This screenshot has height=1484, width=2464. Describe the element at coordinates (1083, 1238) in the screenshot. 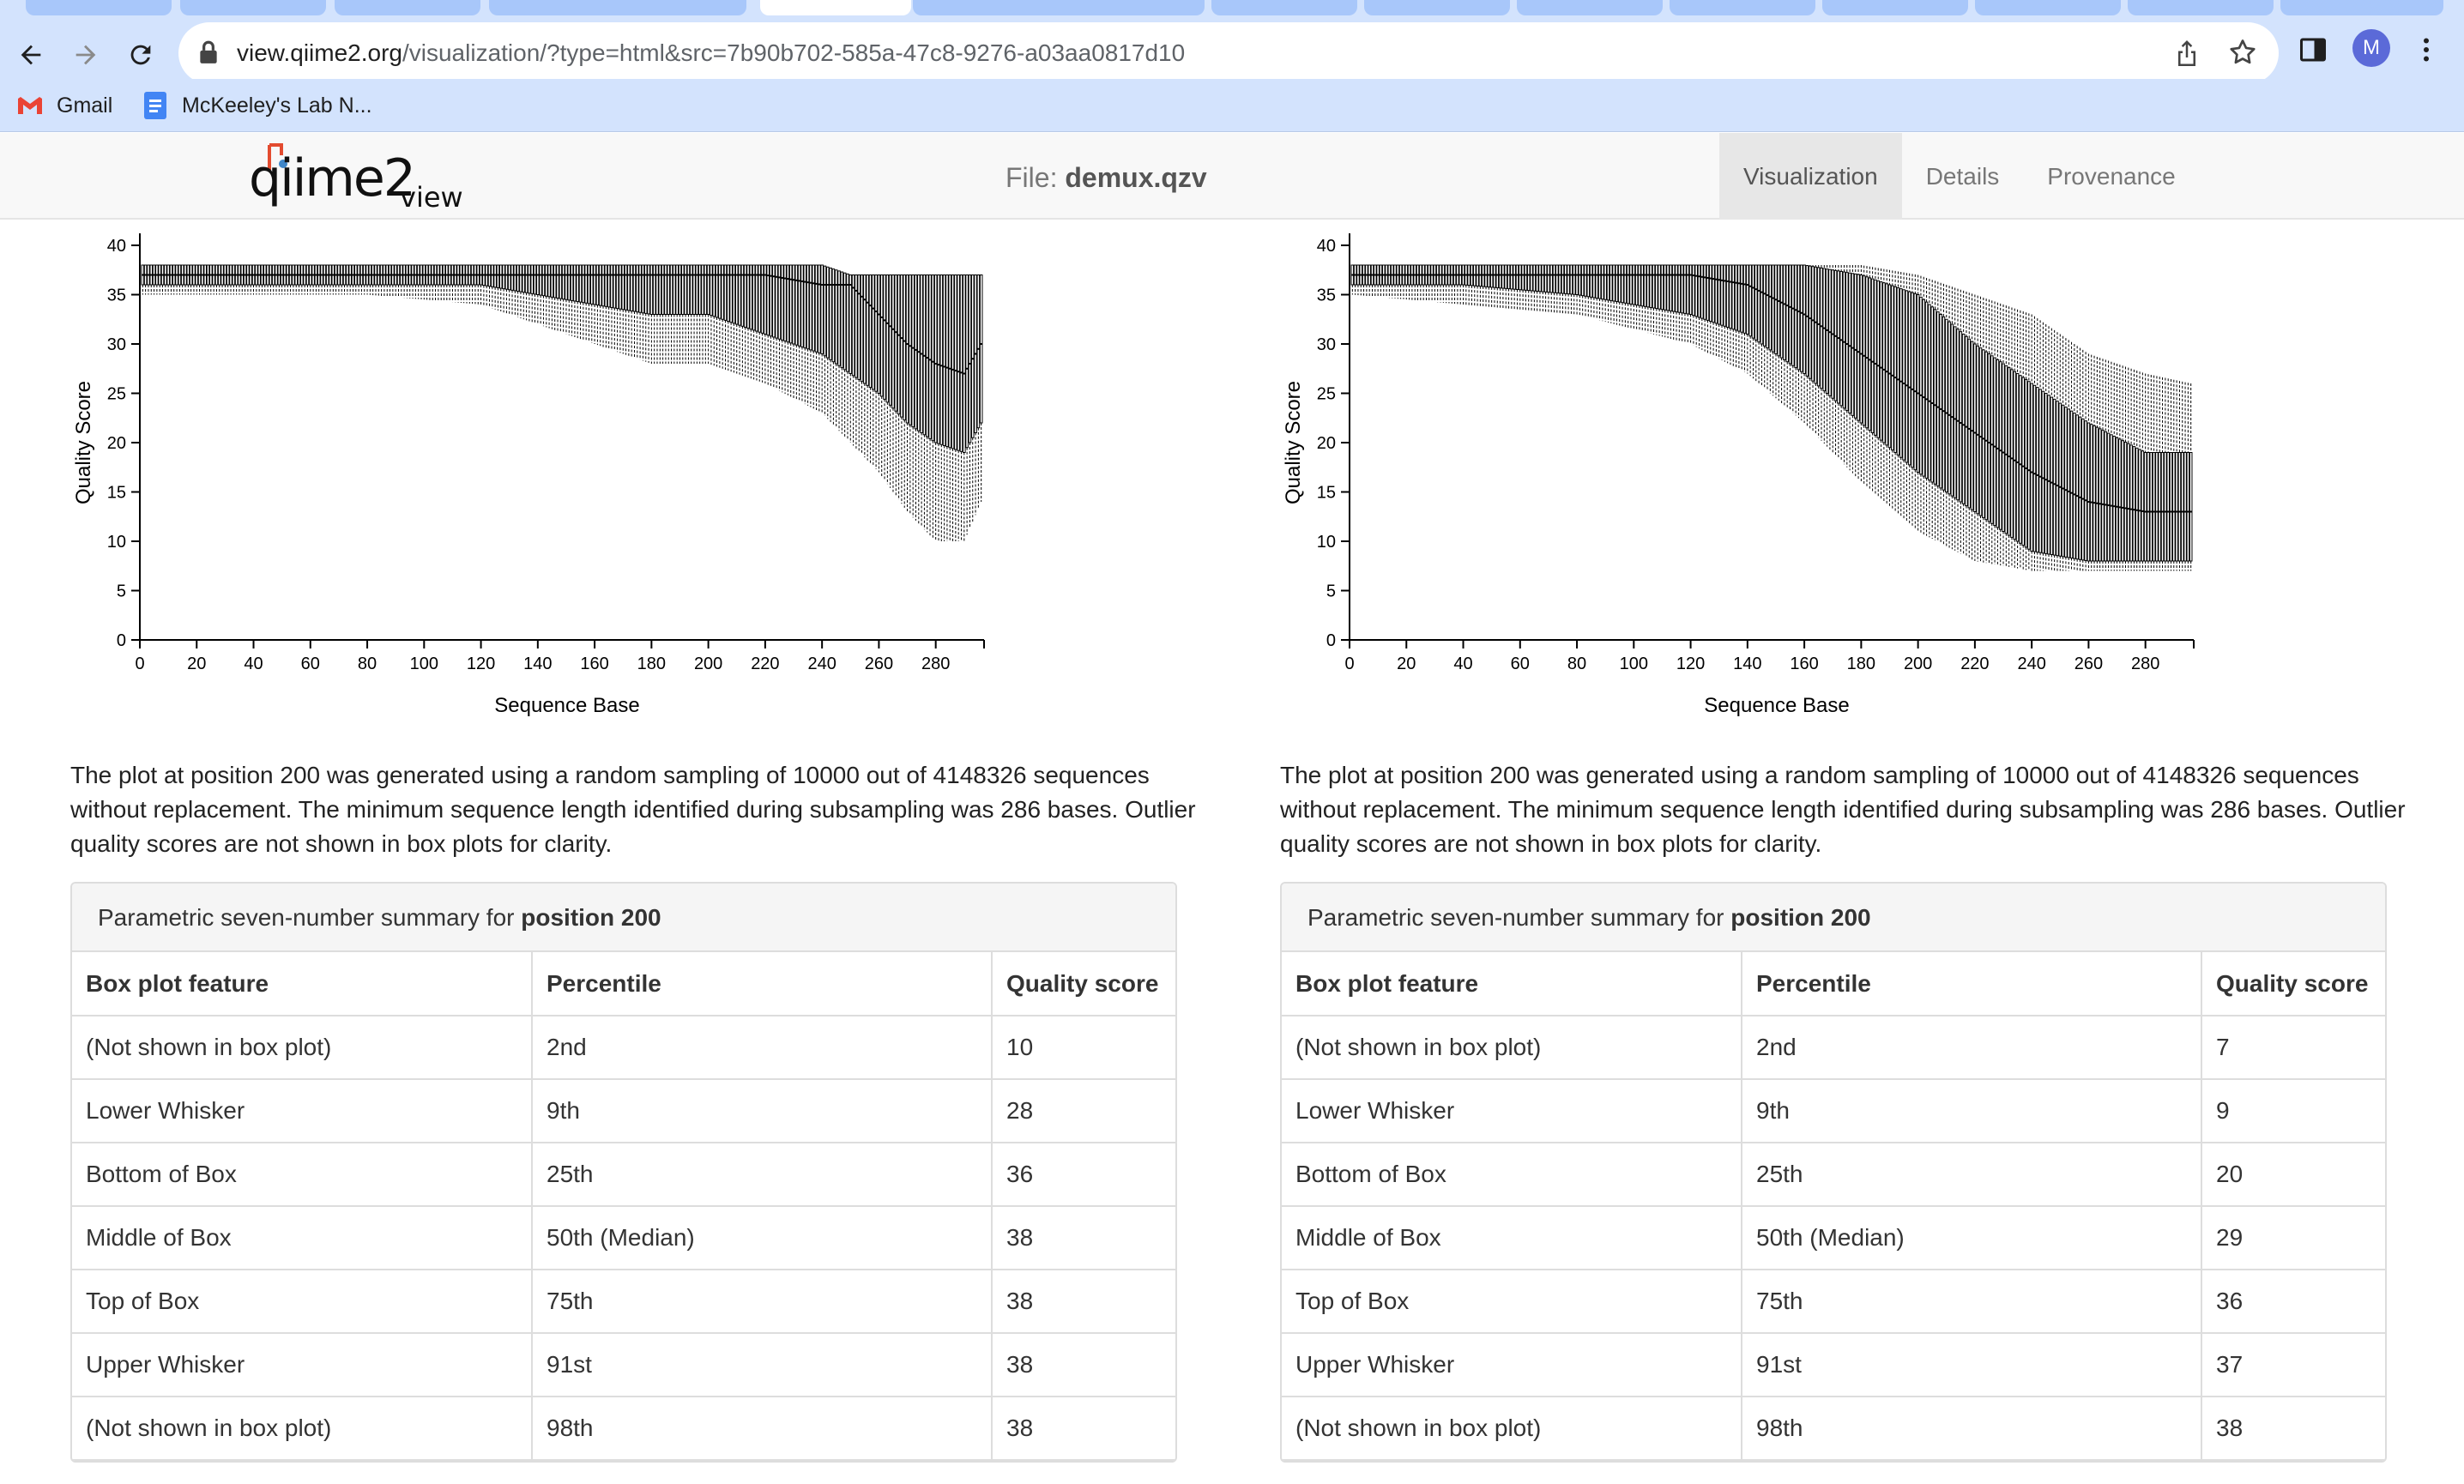

I see `table-cell: 38` at that location.